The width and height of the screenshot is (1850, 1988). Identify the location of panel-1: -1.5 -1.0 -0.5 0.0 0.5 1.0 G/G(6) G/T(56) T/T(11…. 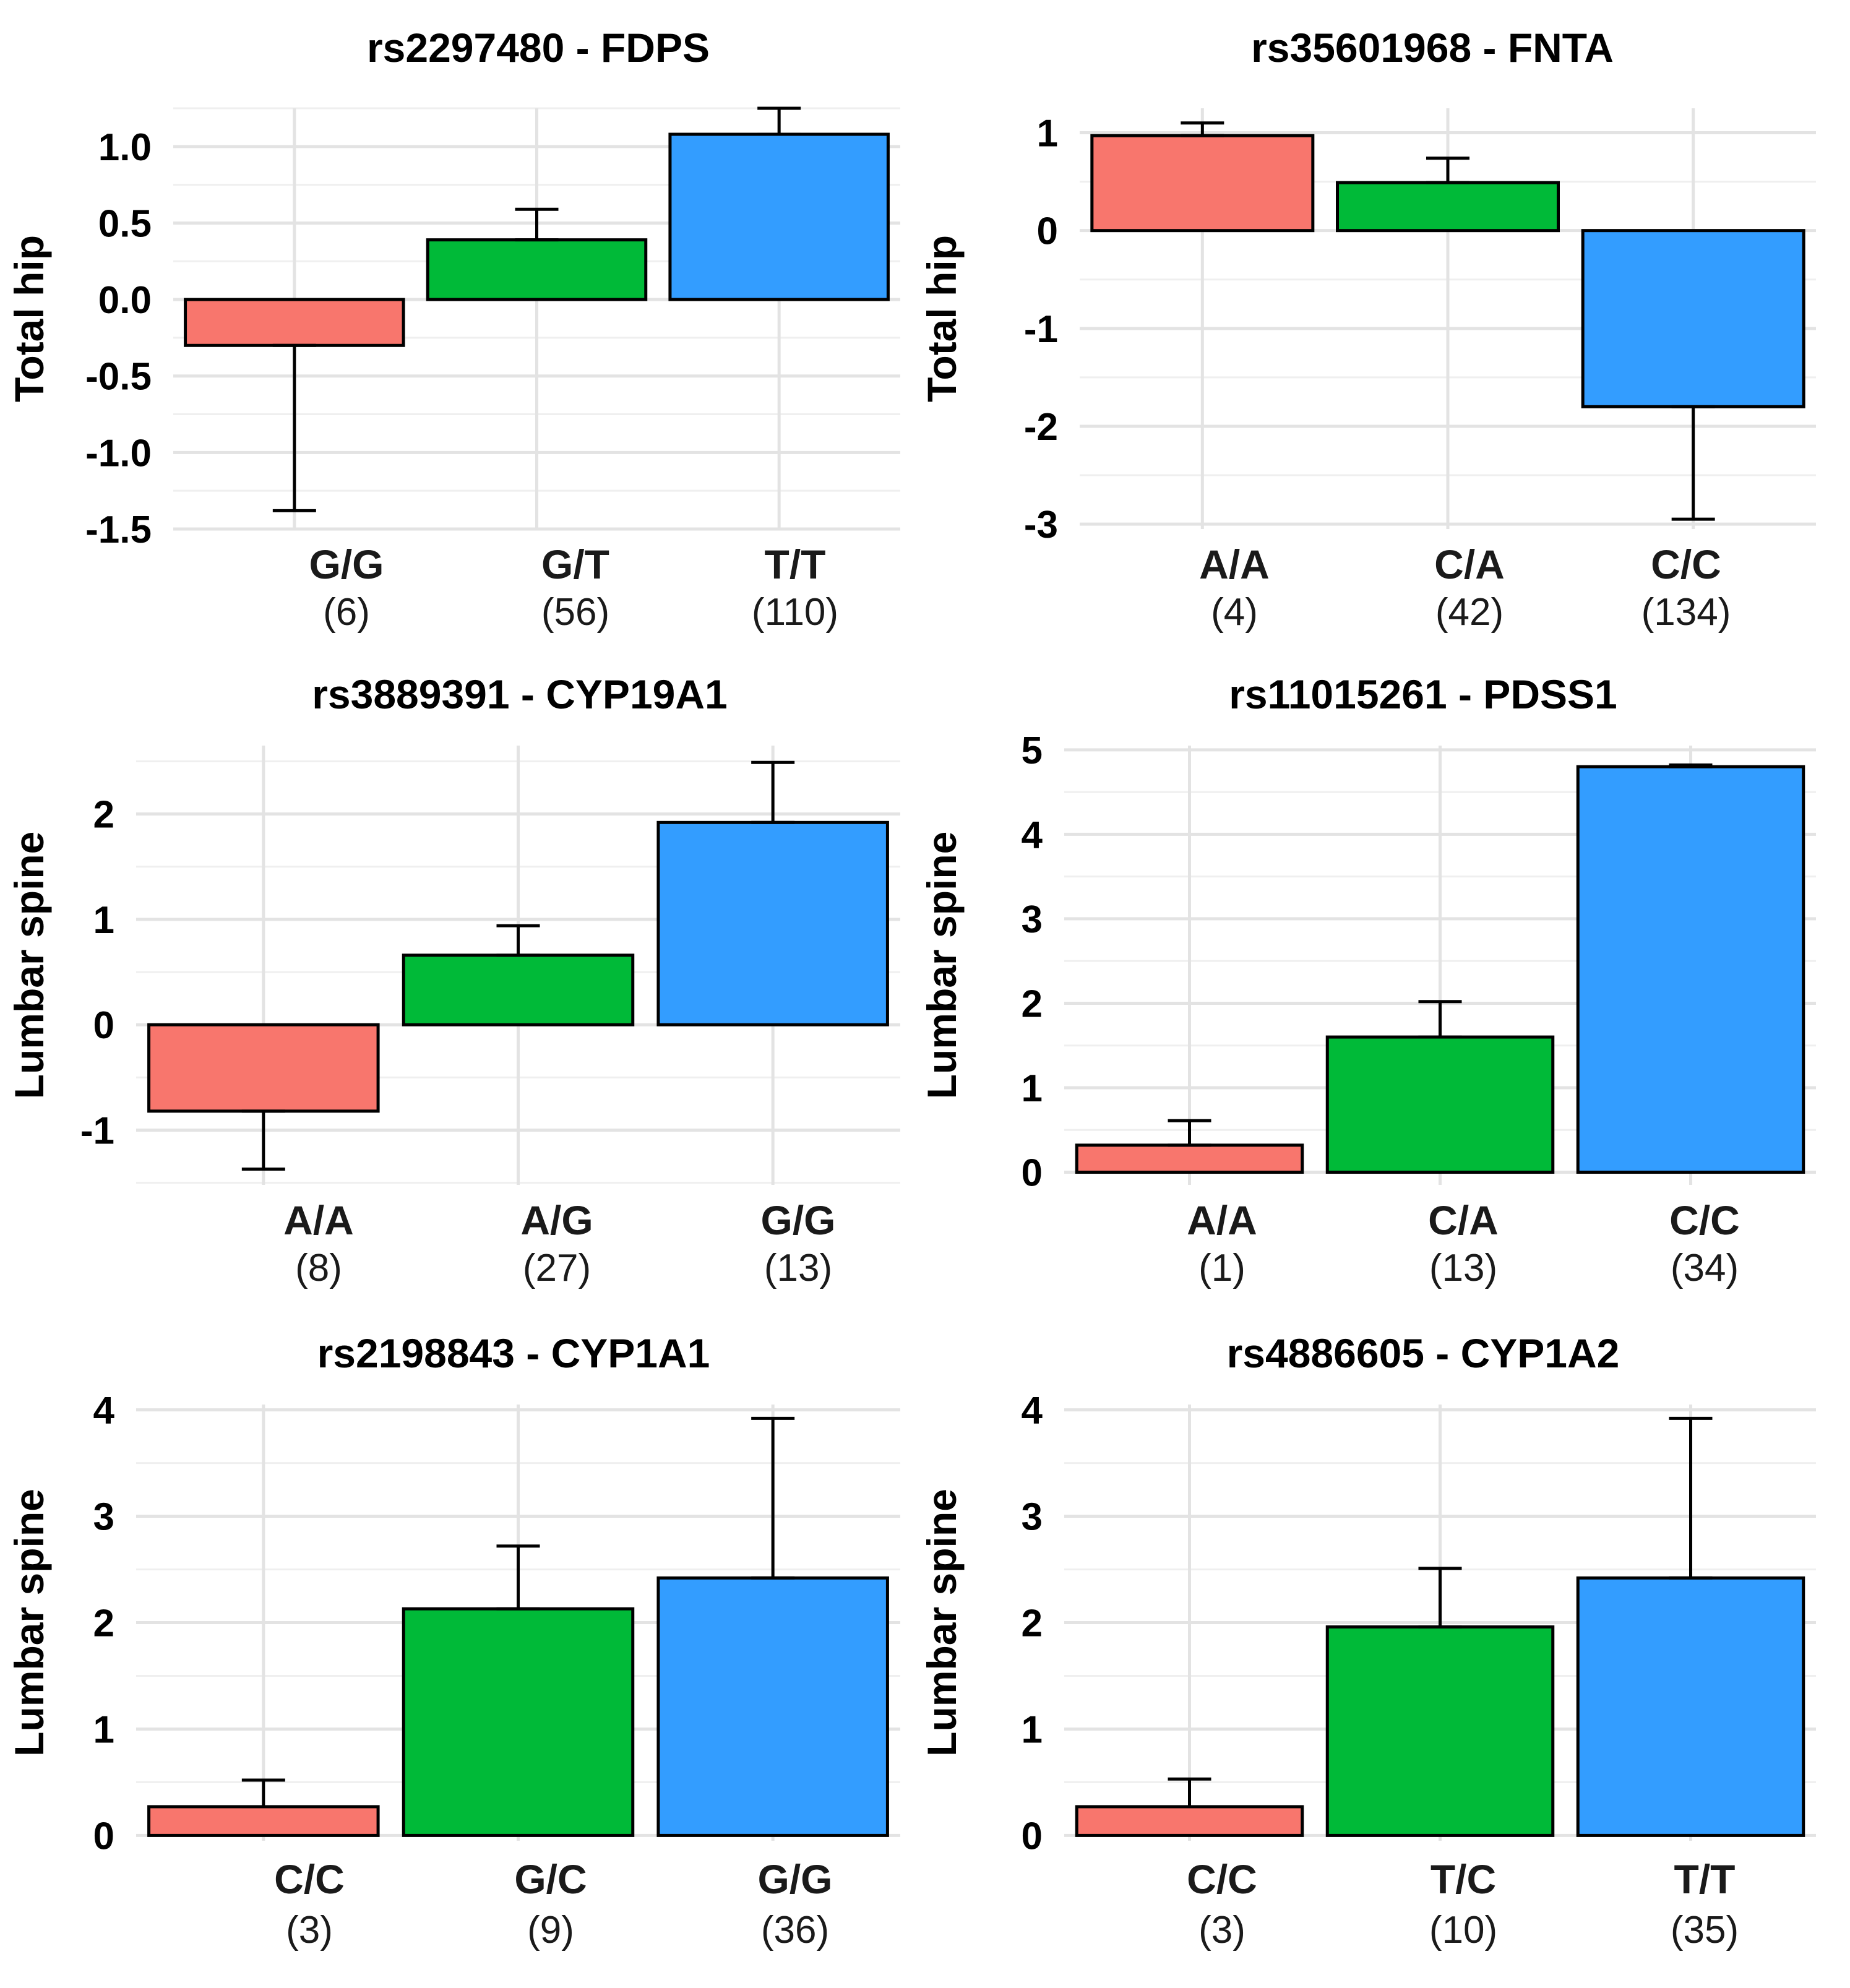
(453, 329).